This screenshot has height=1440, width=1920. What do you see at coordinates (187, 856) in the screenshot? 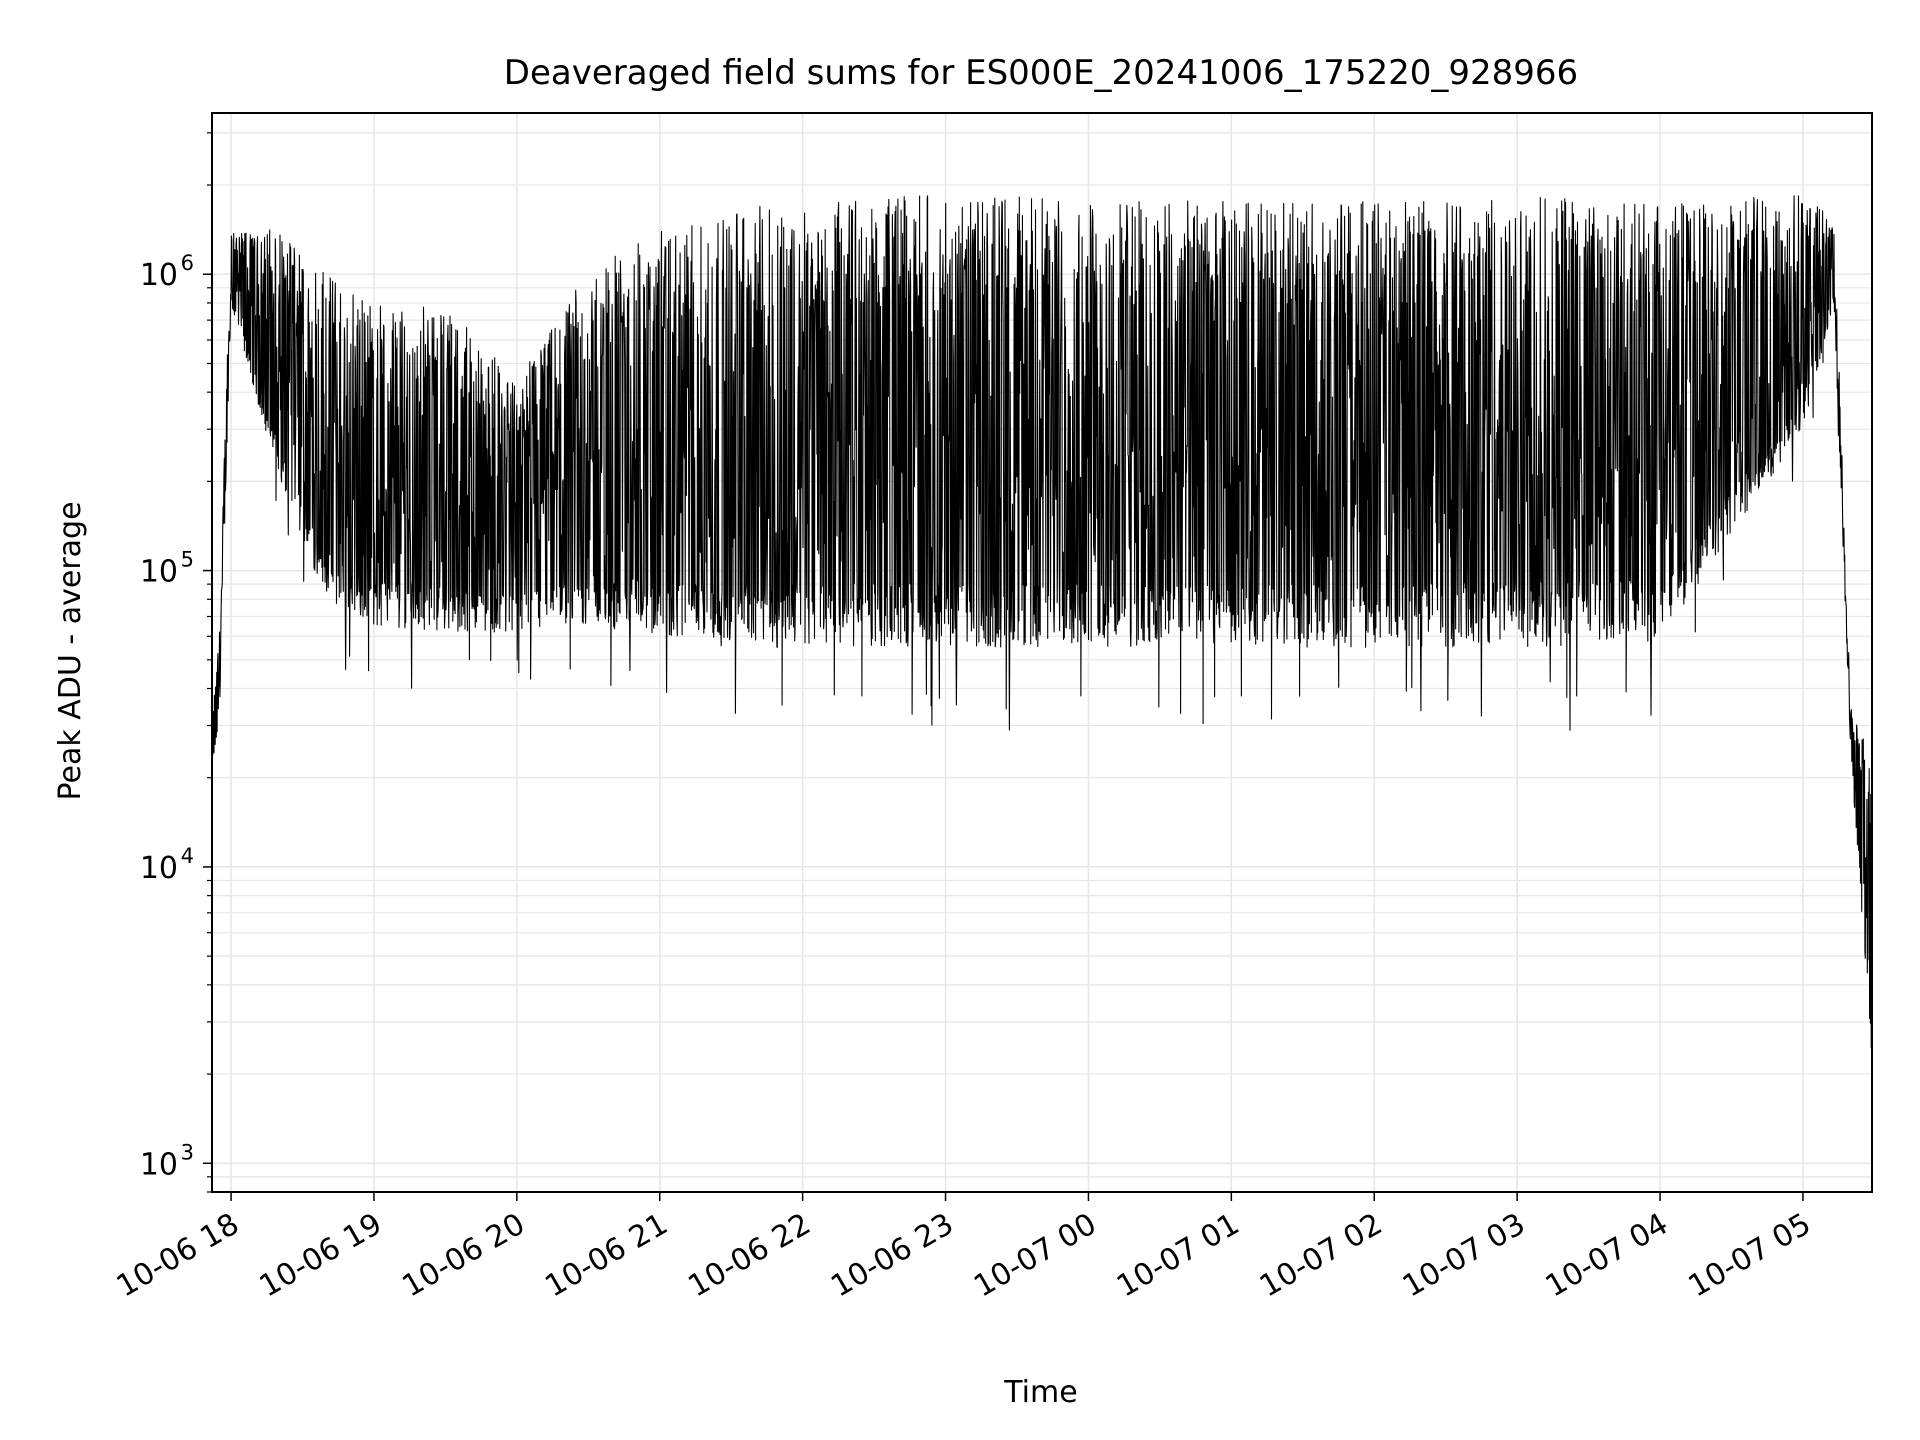
I see `y-tick-exponent: 4` at bounding box center [187, 856].